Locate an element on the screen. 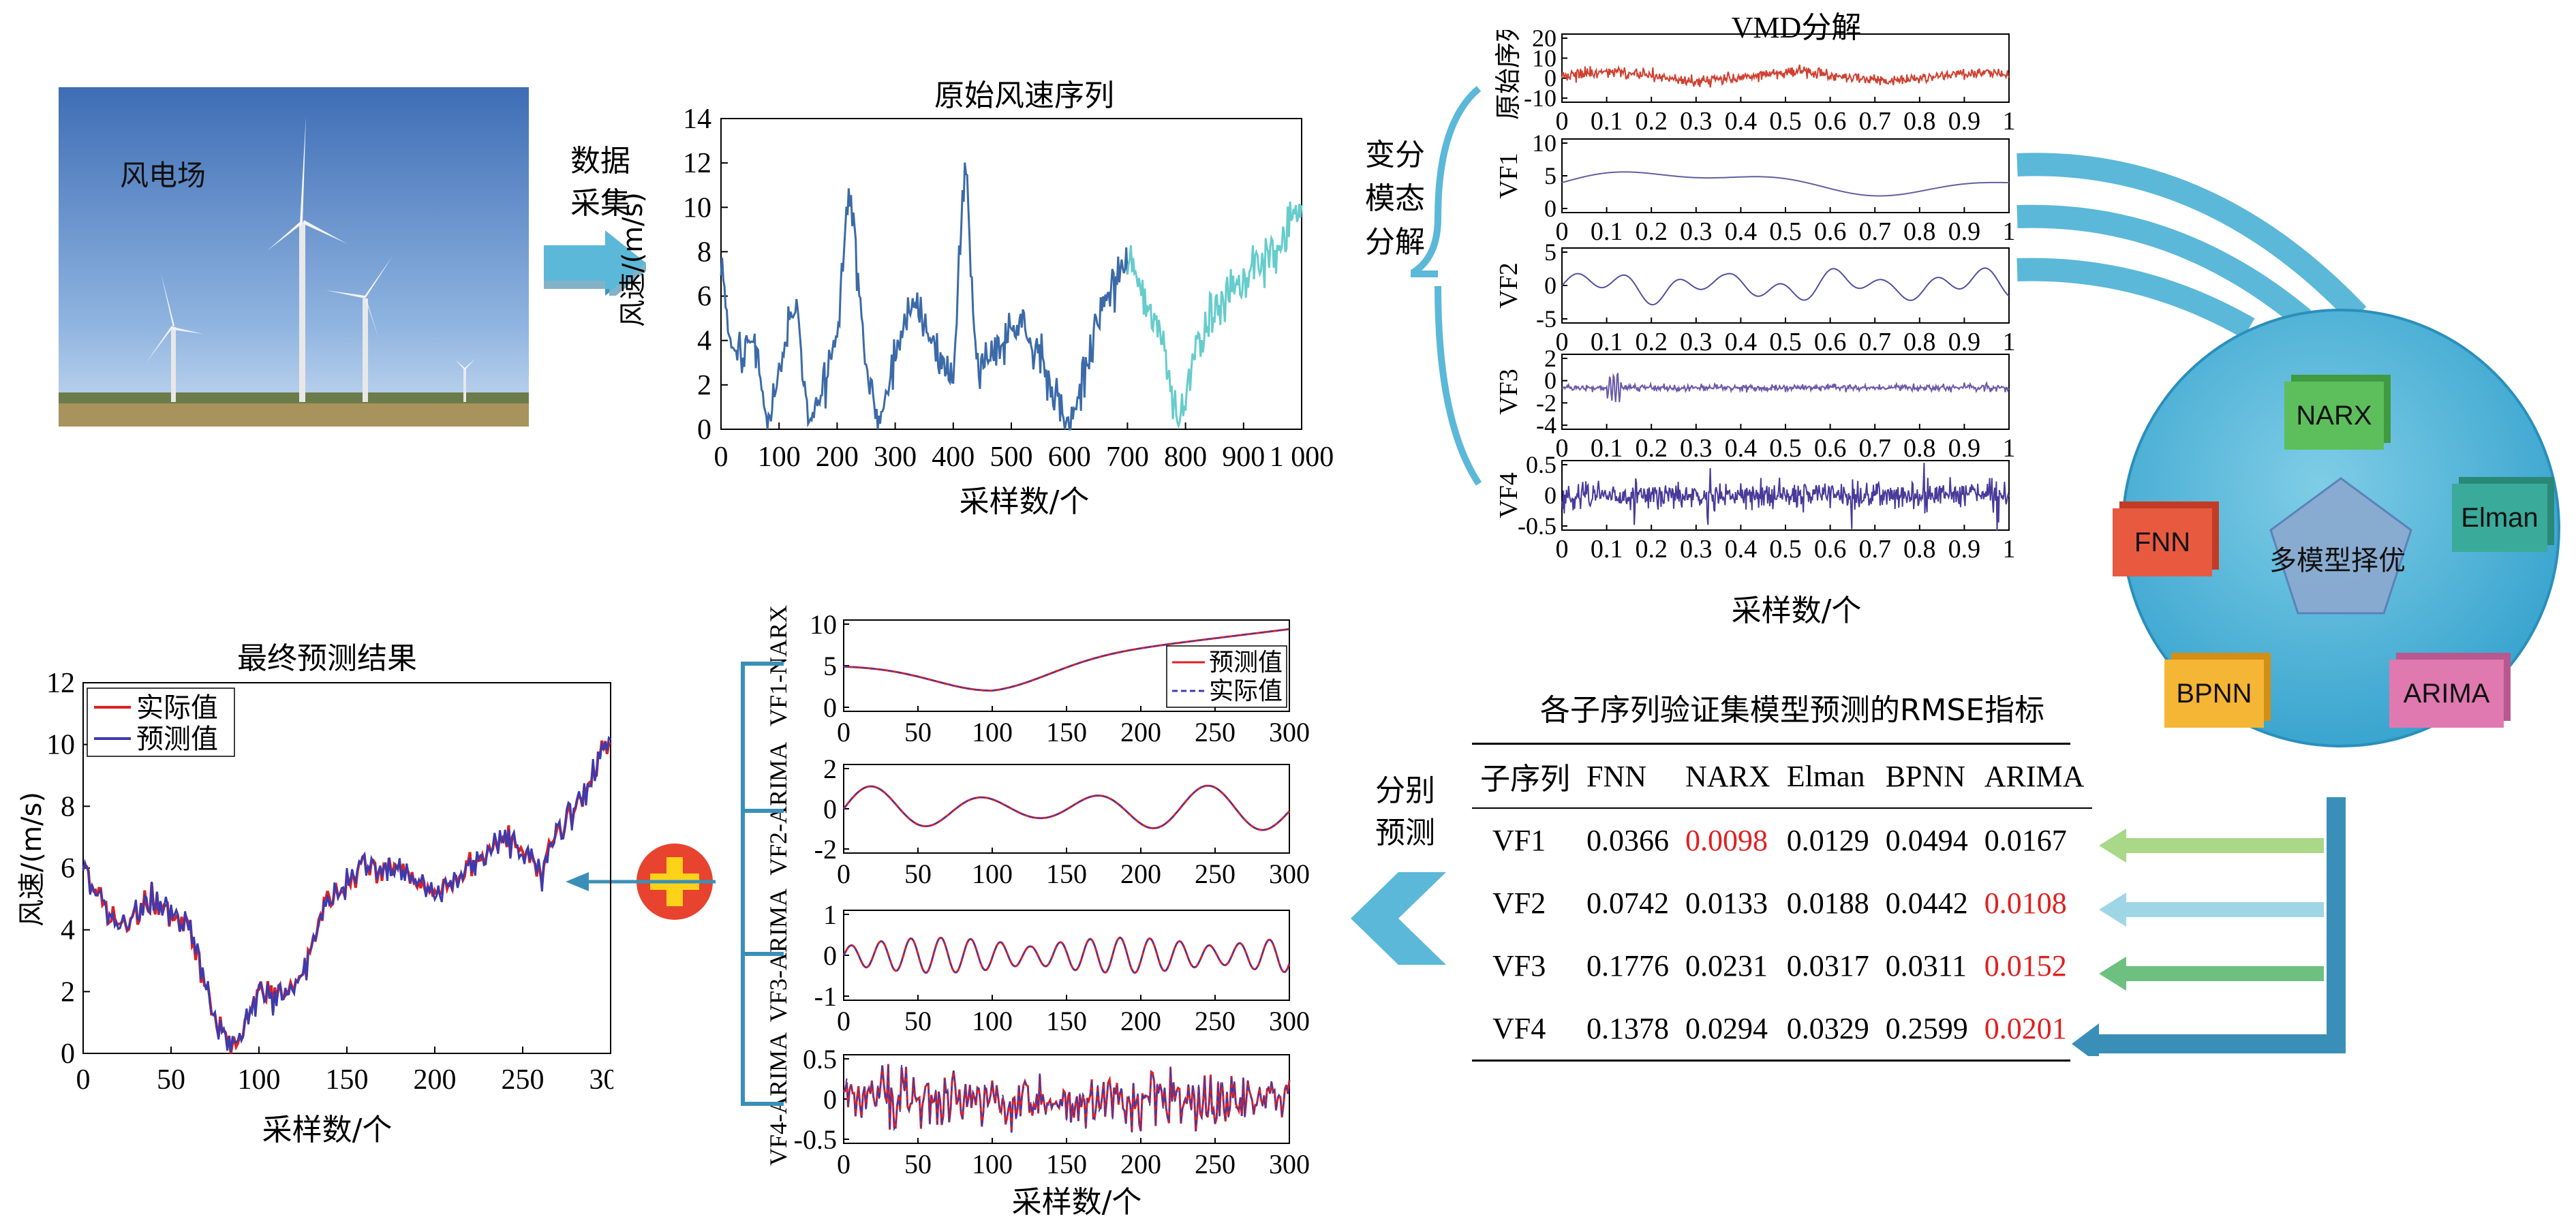 This screenshot has height=1221, width=2576. x-tick-label: 0.9 is located at coordinates (1964, 549).